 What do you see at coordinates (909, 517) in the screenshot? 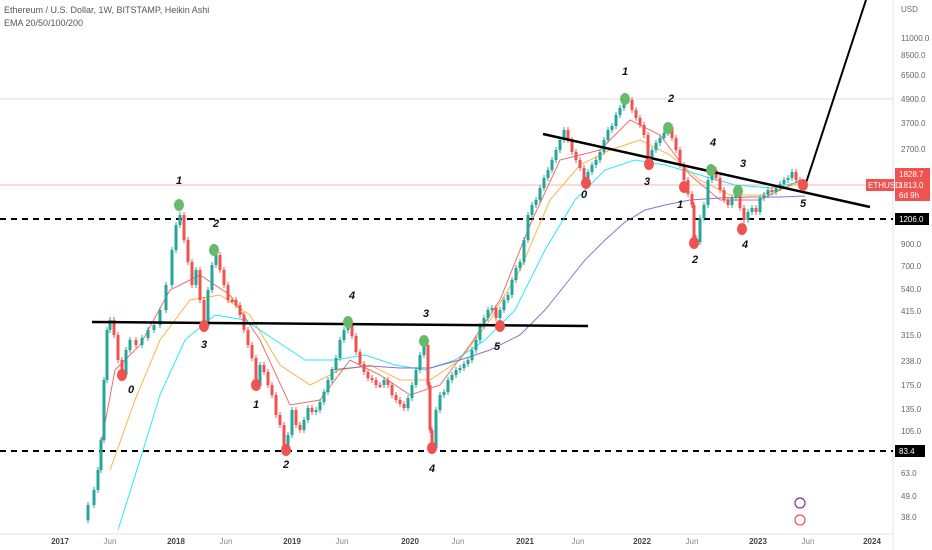
I see `y-tick-label: 38.0` at bounding box center [909, 517].